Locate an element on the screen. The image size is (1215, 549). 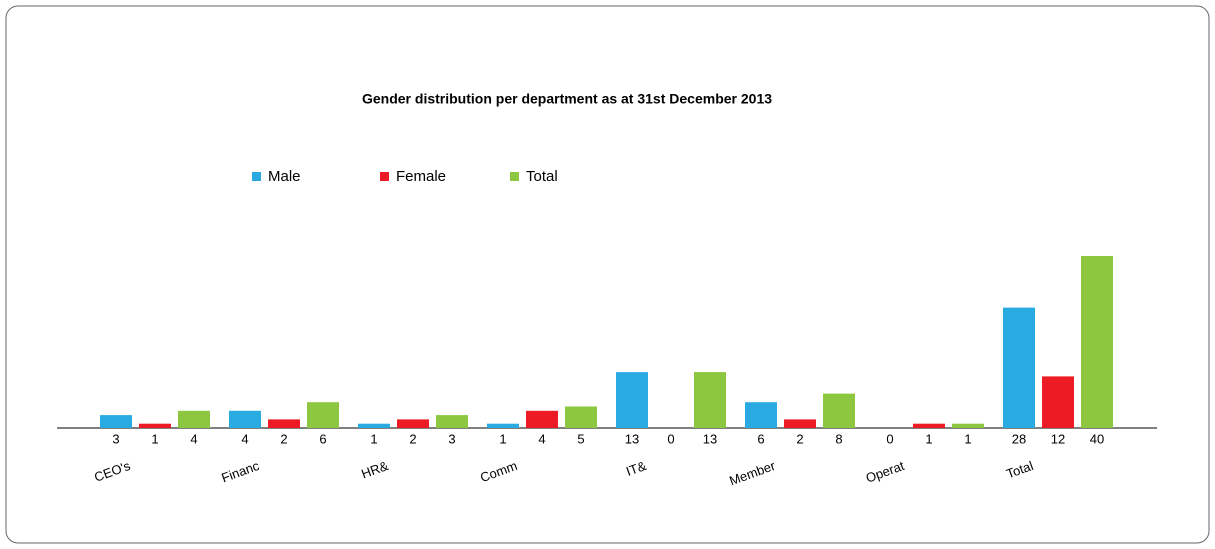
value-label: 12 is located at coordinates (1058, 438).